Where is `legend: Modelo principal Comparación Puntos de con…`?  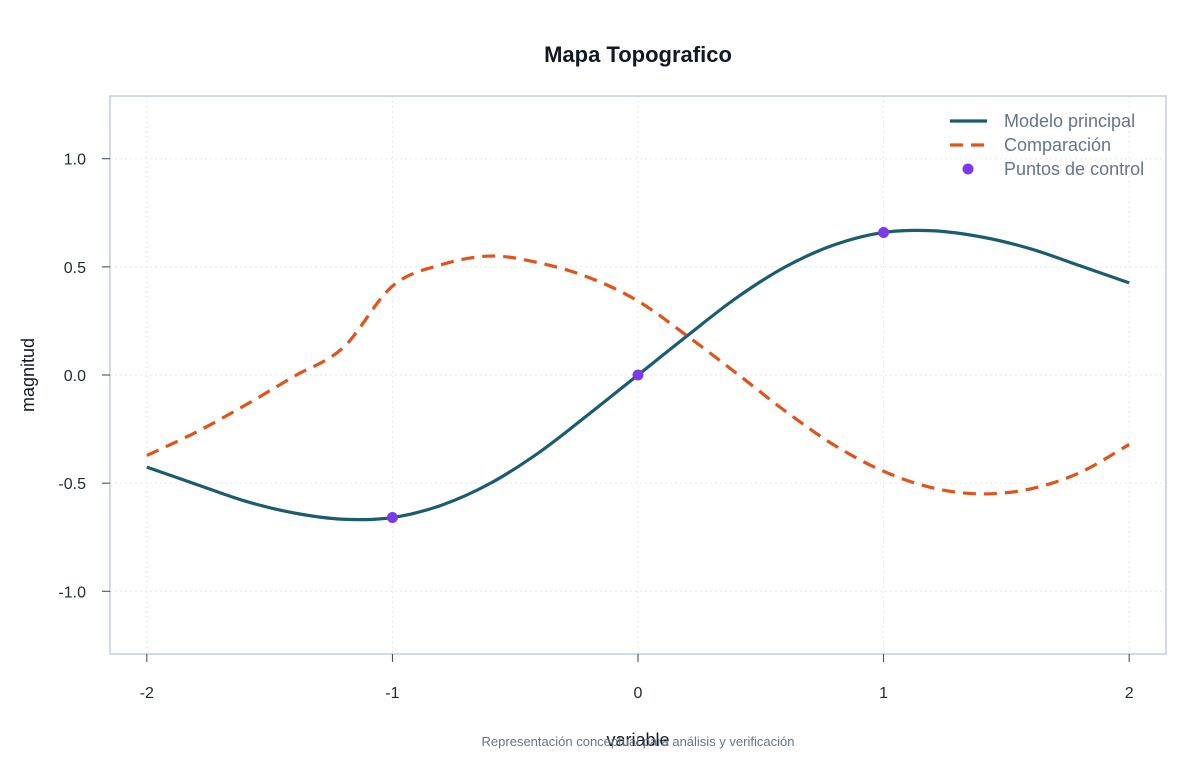
legend: Modelo principal Comparación Puntos de con… is located at coordinates (1047, 145).